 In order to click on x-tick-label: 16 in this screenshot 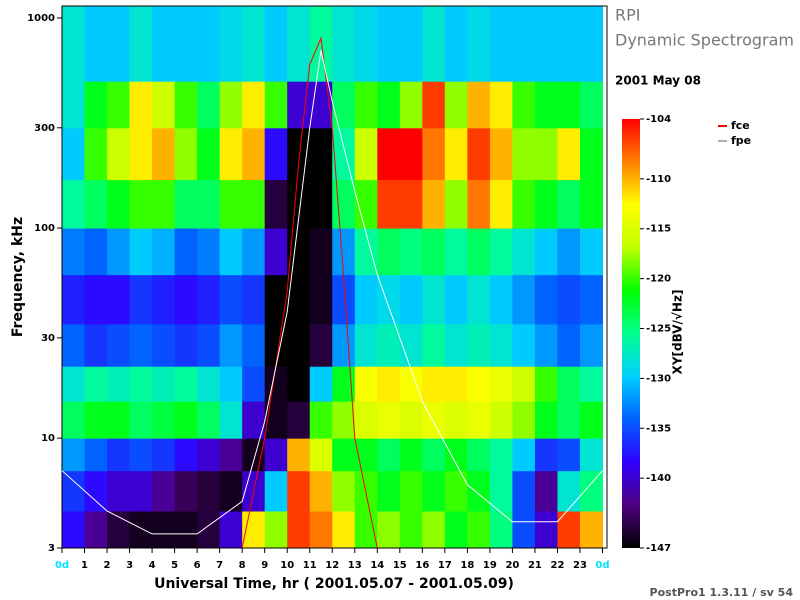, I will do `click(422, 565)`.